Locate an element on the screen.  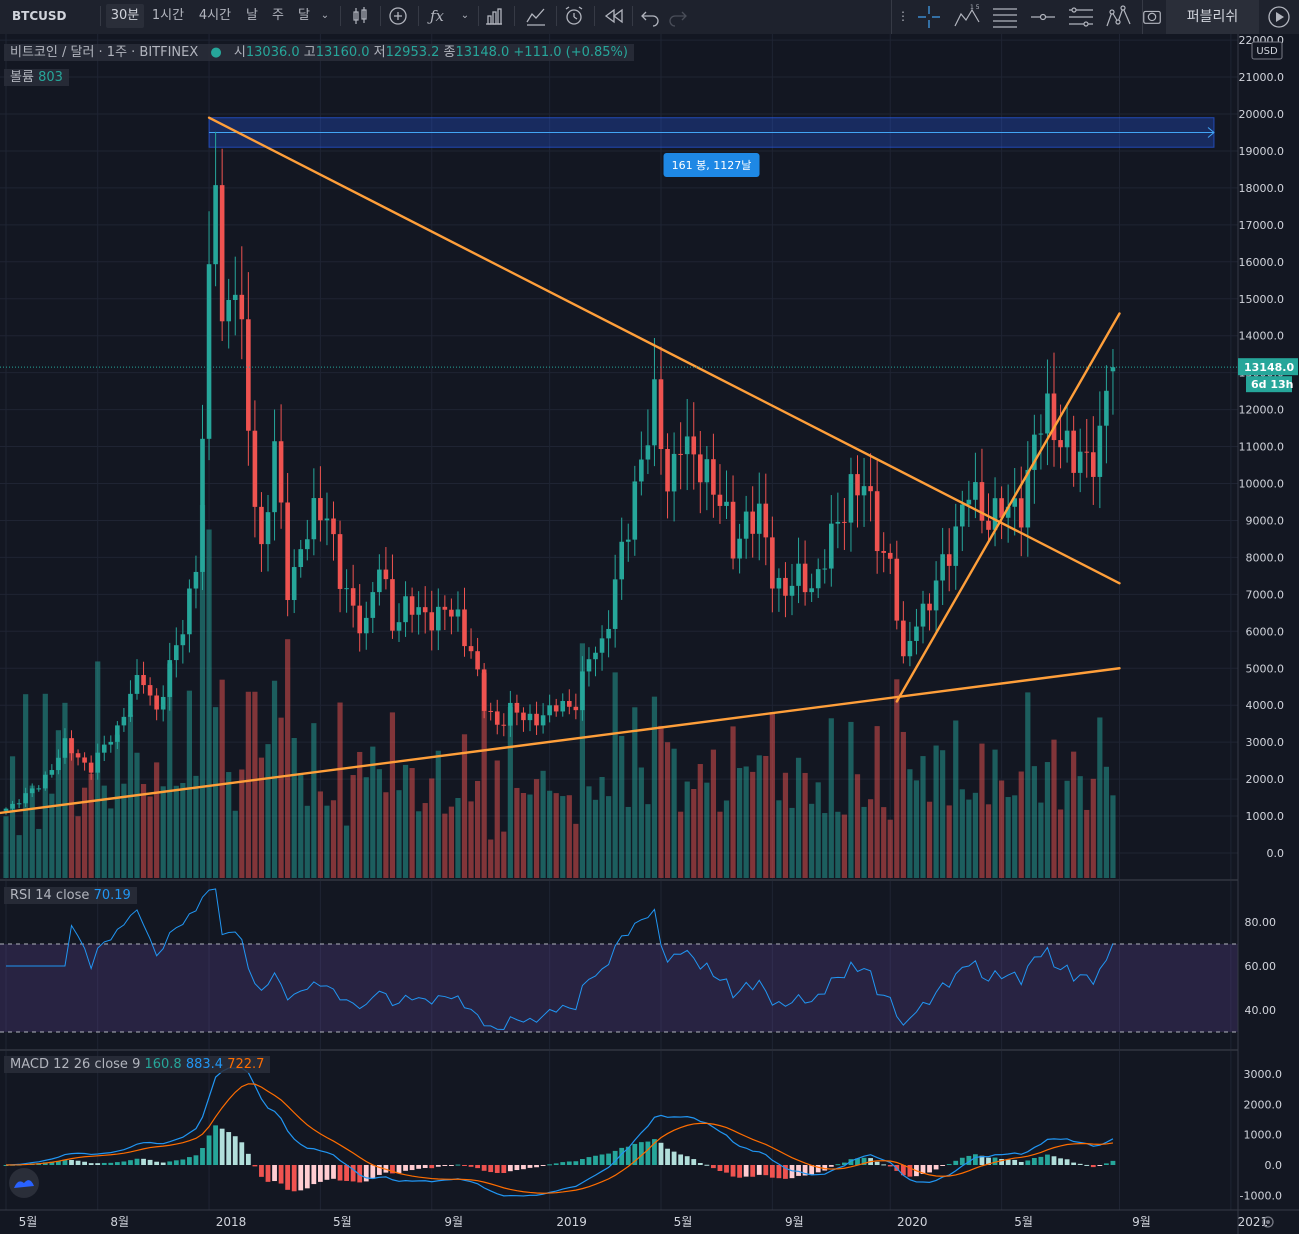
time-tick-label: 9월 is located at coordinates (1141, 1222).